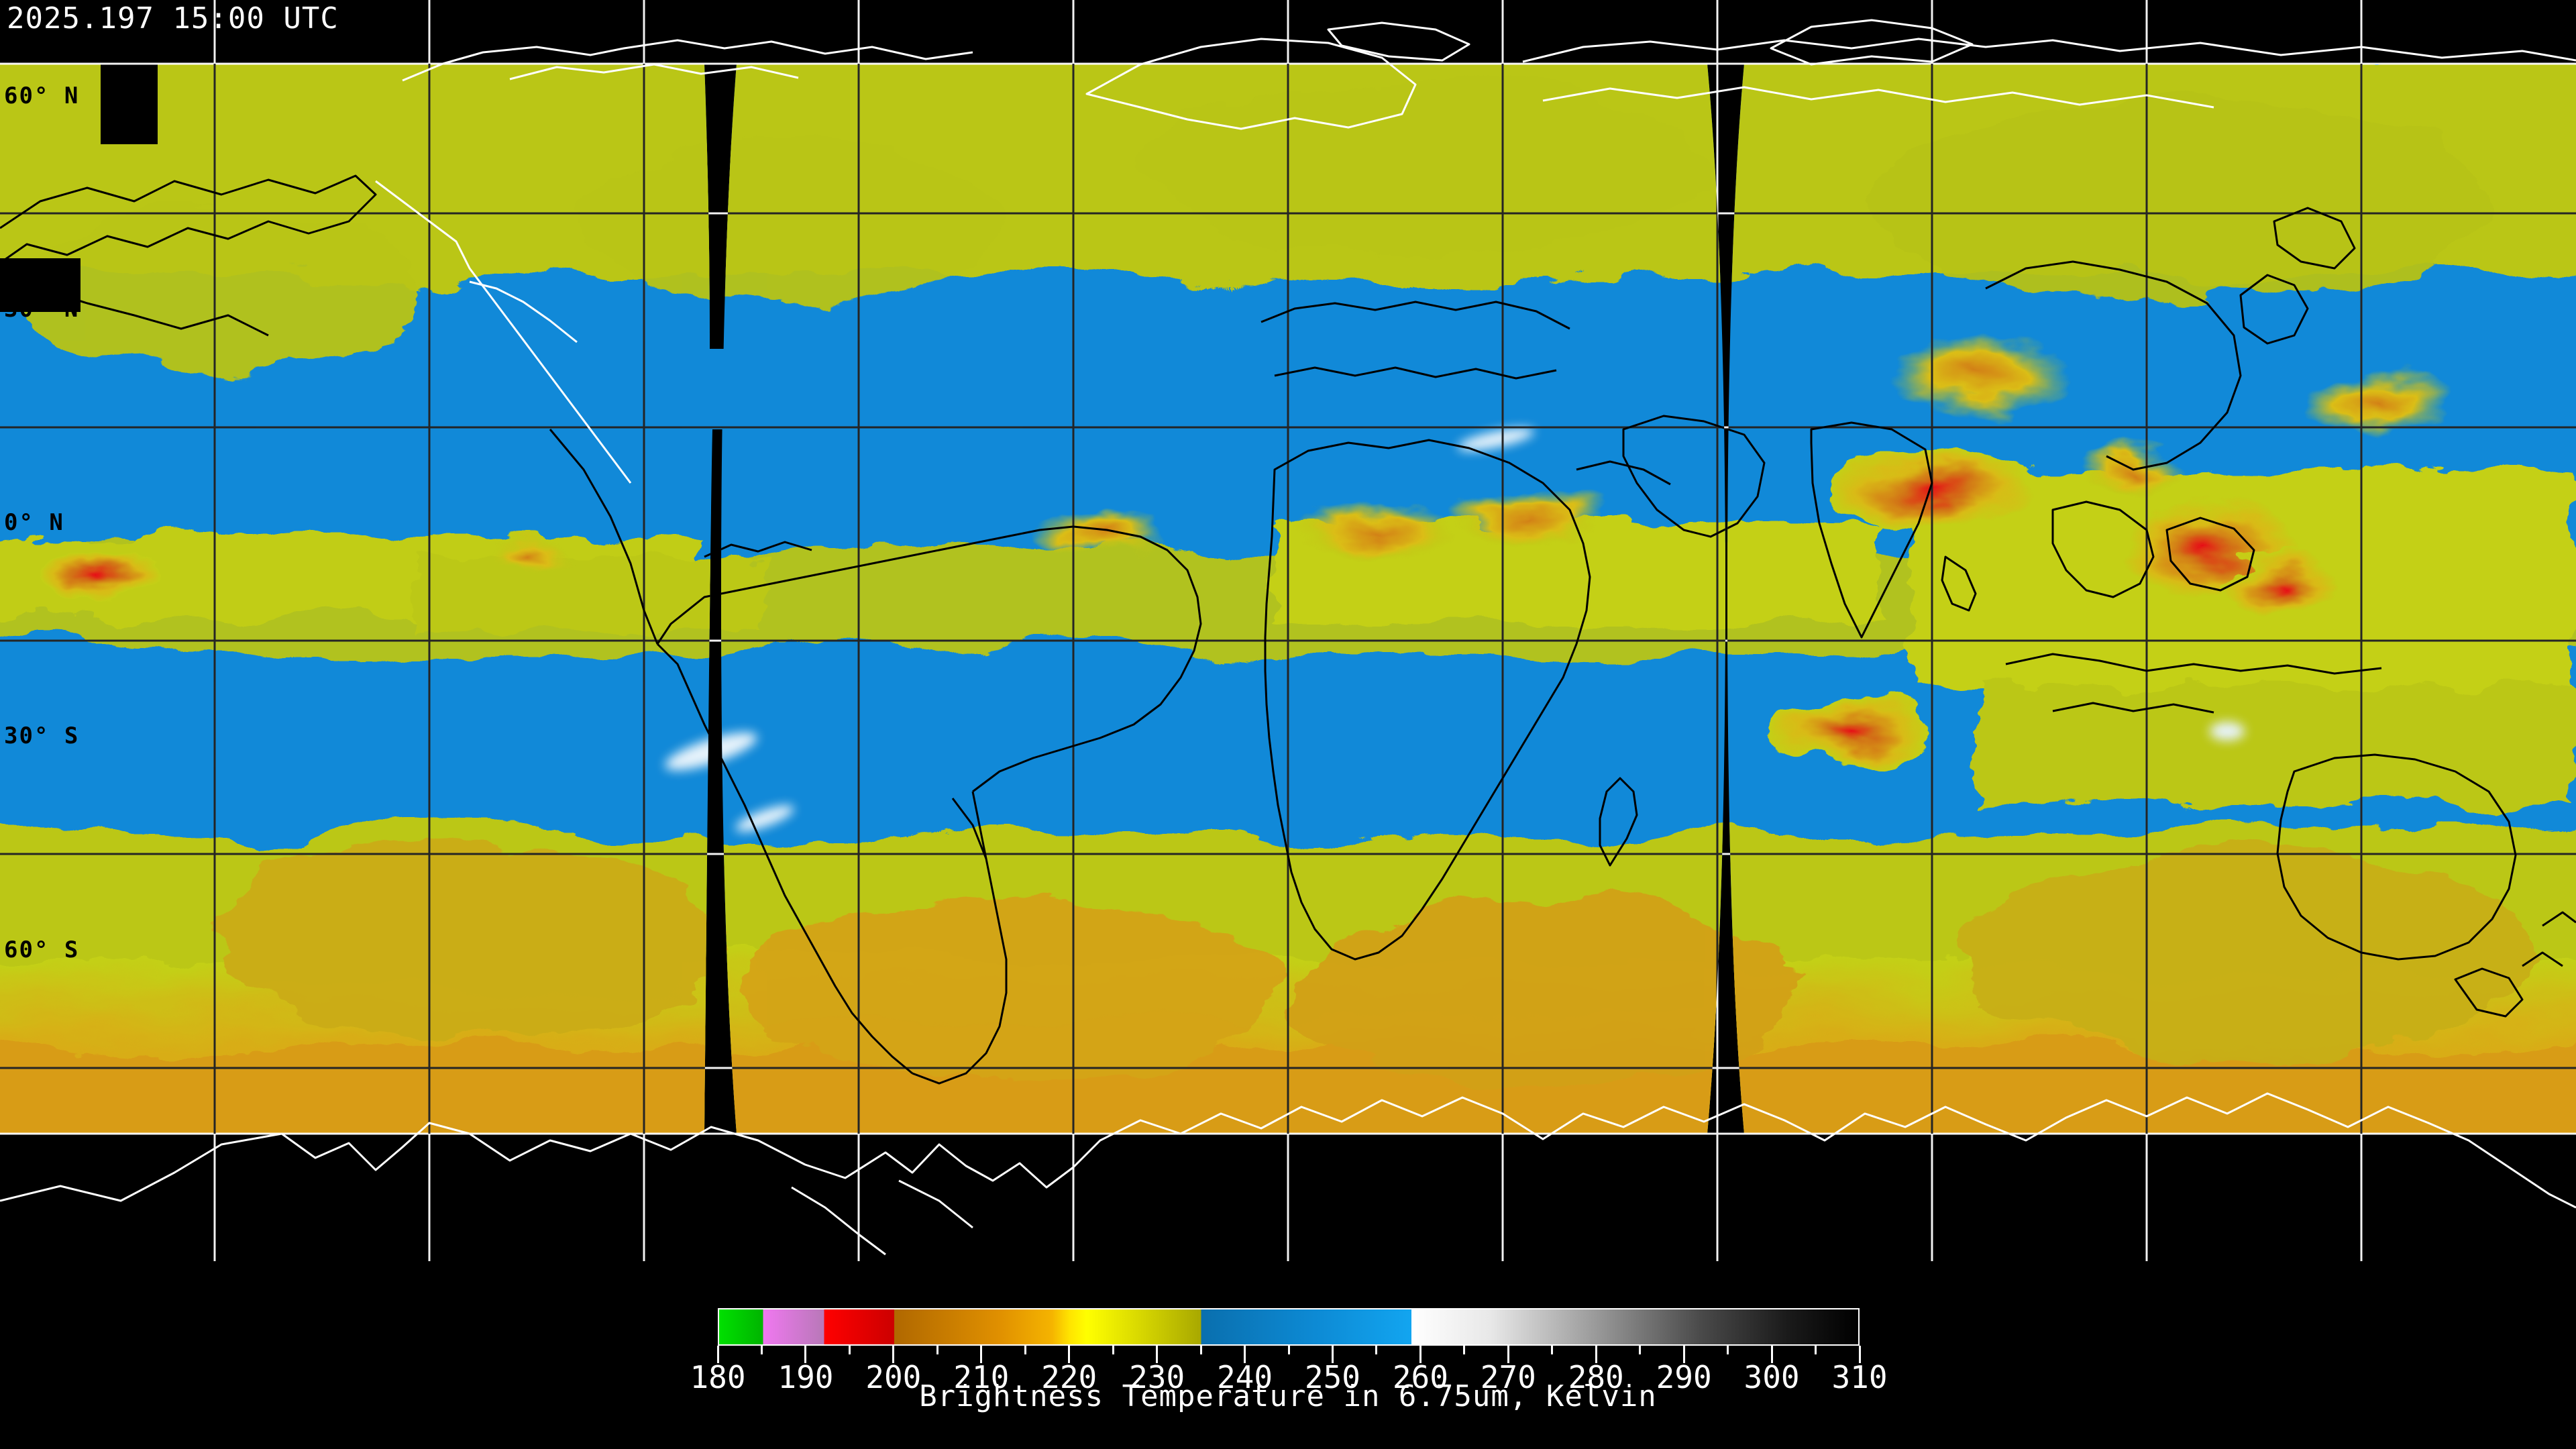 The image size is (2576, 1449). Describe the element at coordinates (34, 522) in the screenshot. I see `lat-label-0n: 0° N` at that location.